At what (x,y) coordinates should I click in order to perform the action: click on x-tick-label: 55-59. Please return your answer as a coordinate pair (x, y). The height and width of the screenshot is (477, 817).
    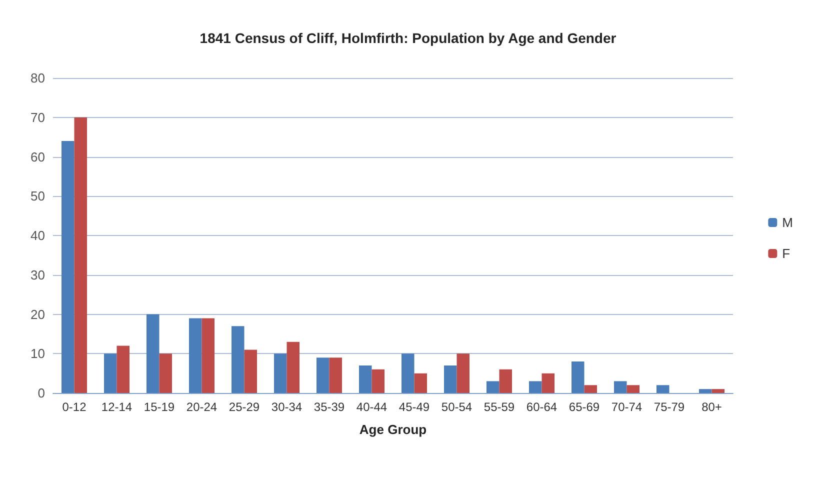
    Looking at the image, I should click on (499, 407).